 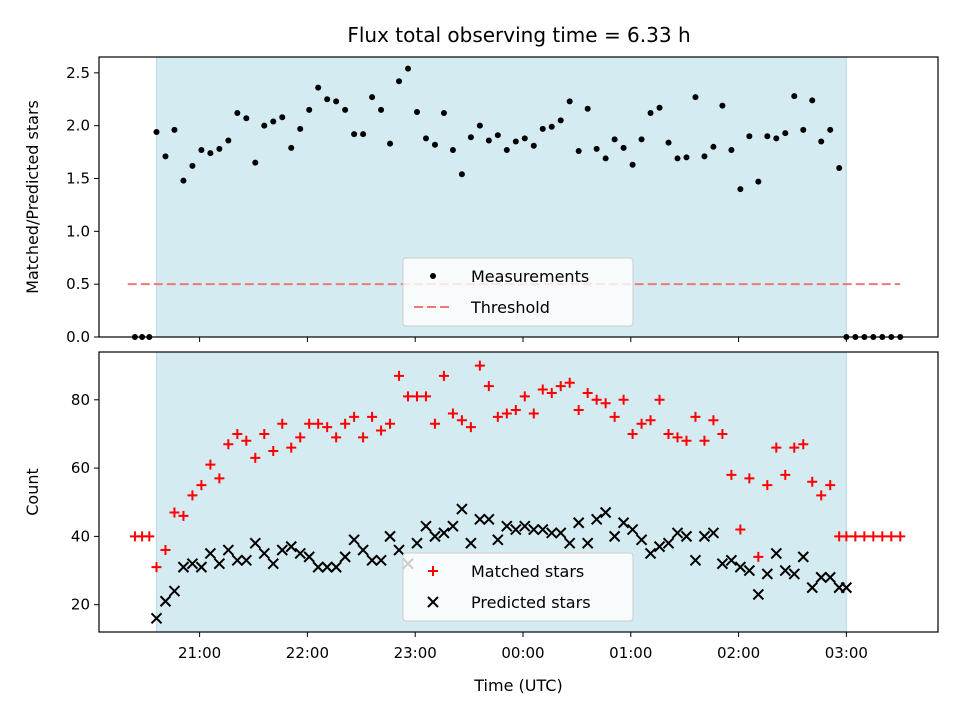 What do you see at coordinates (80, 400) in the screenshot?
I see `y-tick-label: 80` at bounding box center [80, 400].